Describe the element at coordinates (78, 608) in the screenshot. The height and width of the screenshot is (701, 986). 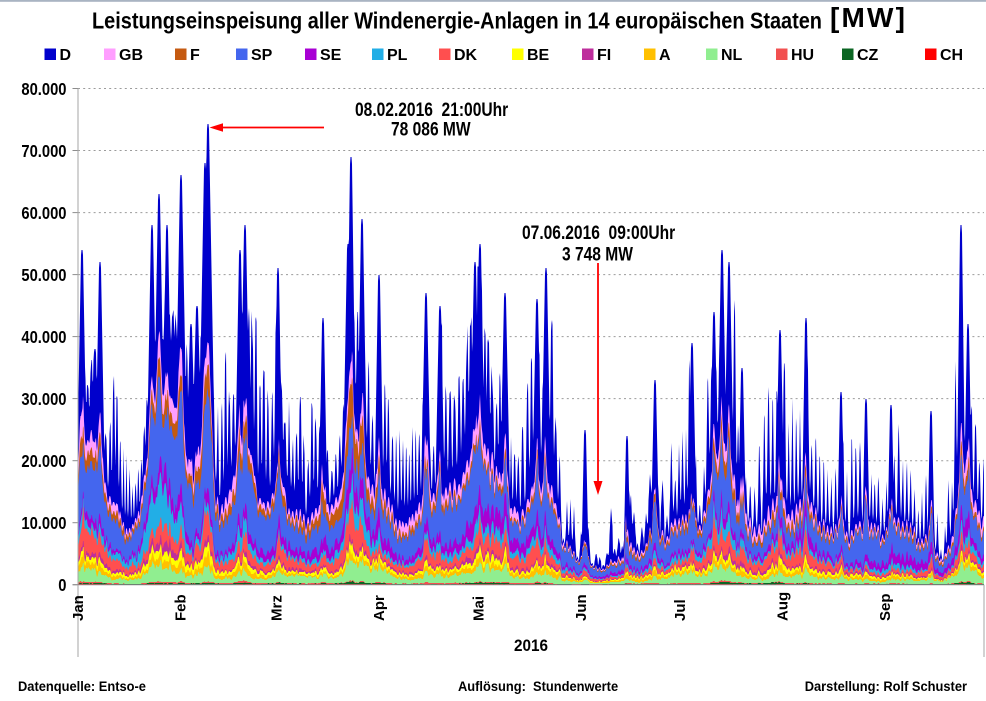
I see `svg-text: Jan` at that location.